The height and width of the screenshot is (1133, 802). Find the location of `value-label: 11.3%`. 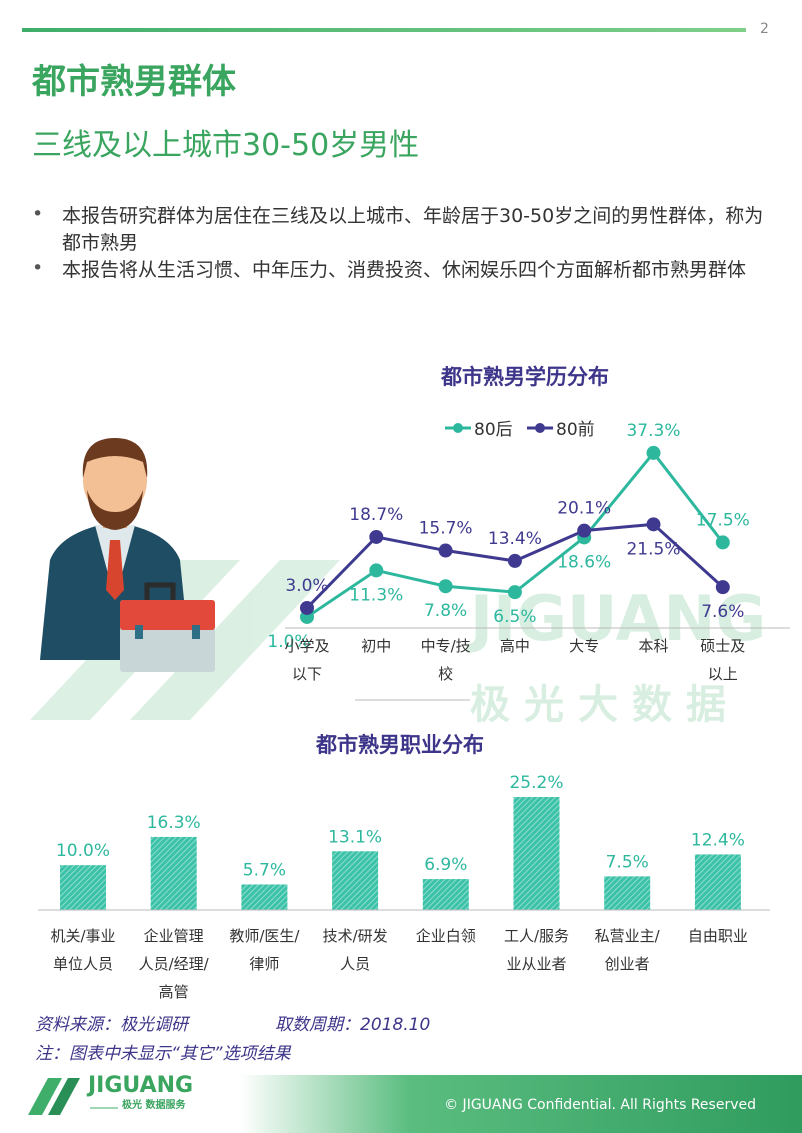

value-label: 11.3% is located at coordinates (376, 595).